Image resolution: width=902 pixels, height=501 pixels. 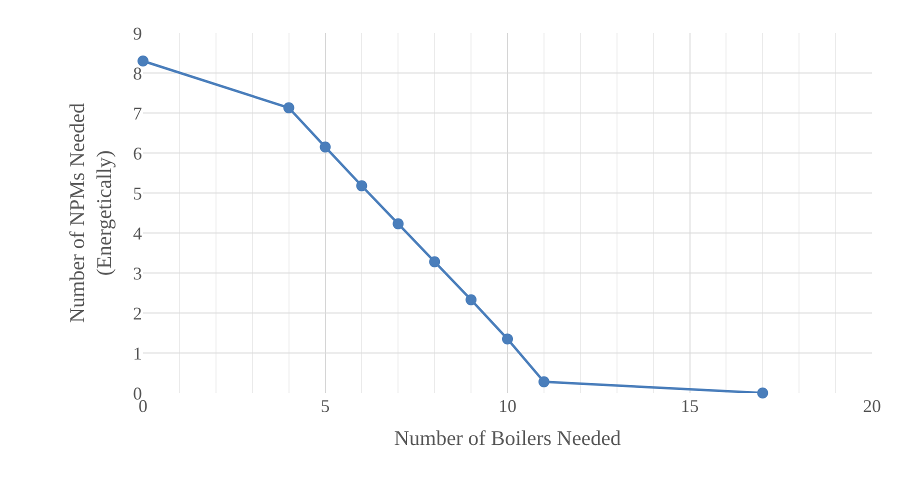 I want to click on y-tick-label: 8, so click(x=137, y=73).